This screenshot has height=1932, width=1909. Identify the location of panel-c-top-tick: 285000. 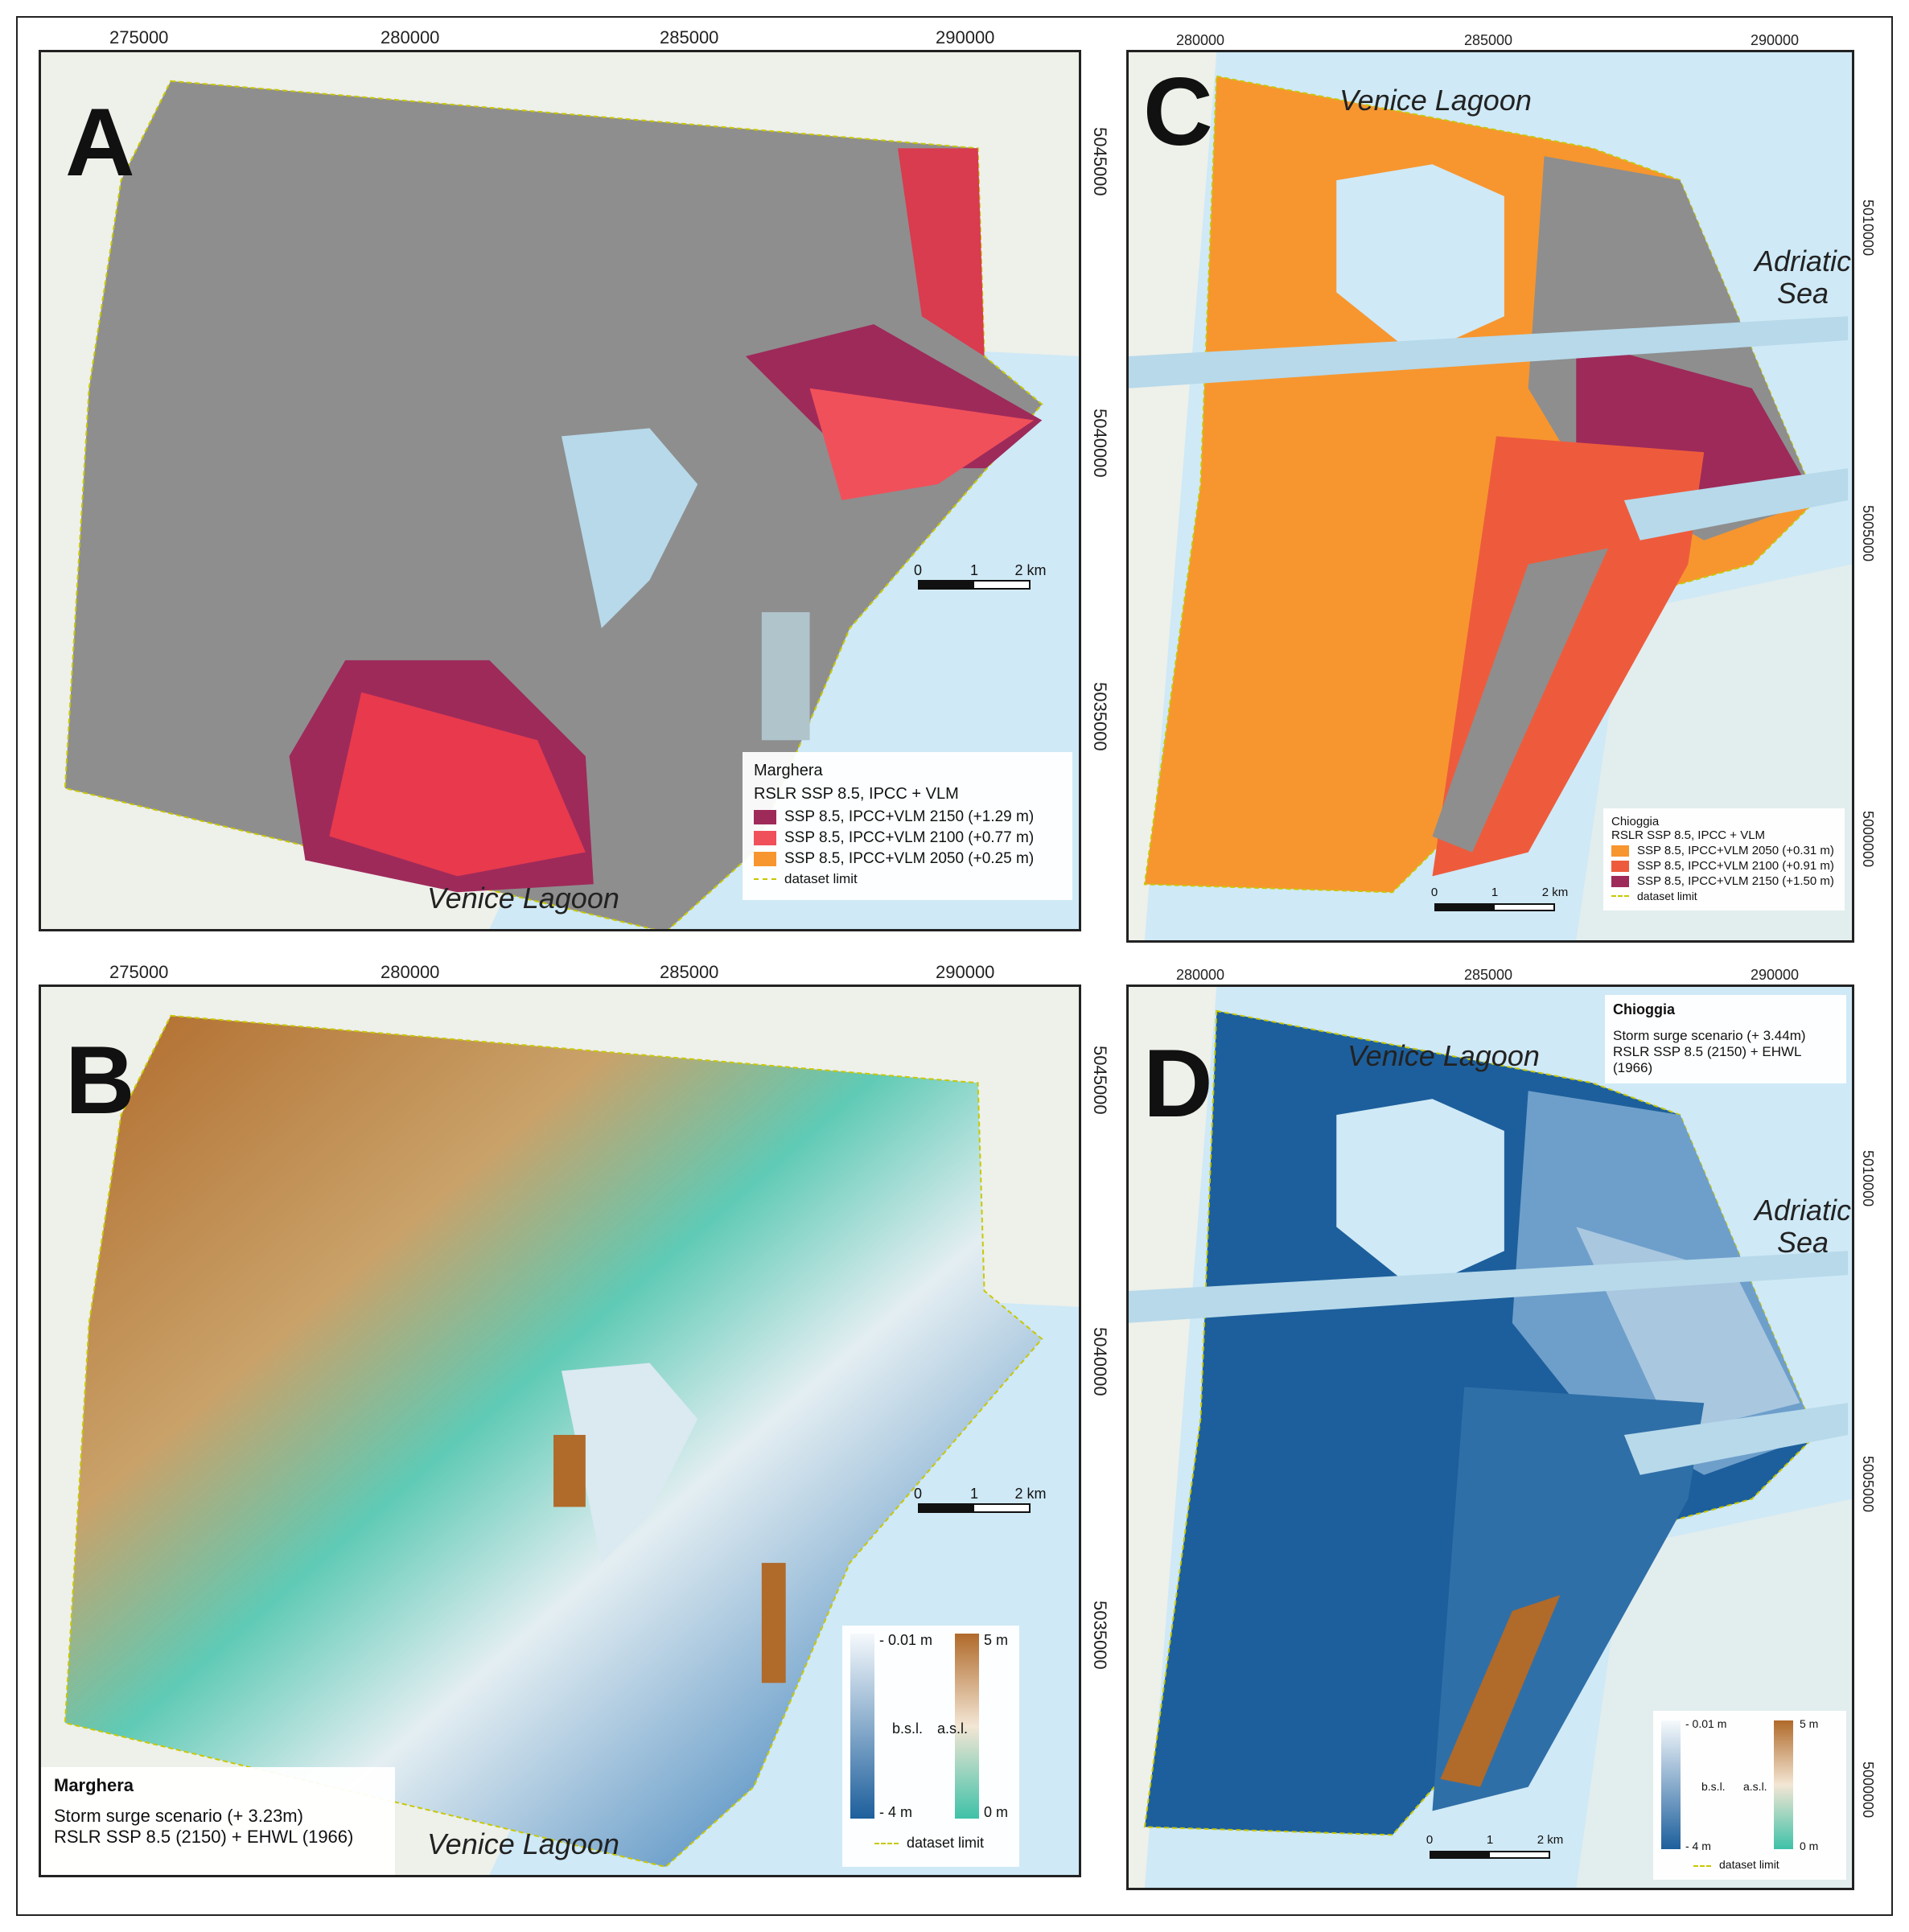
(1489, 40).